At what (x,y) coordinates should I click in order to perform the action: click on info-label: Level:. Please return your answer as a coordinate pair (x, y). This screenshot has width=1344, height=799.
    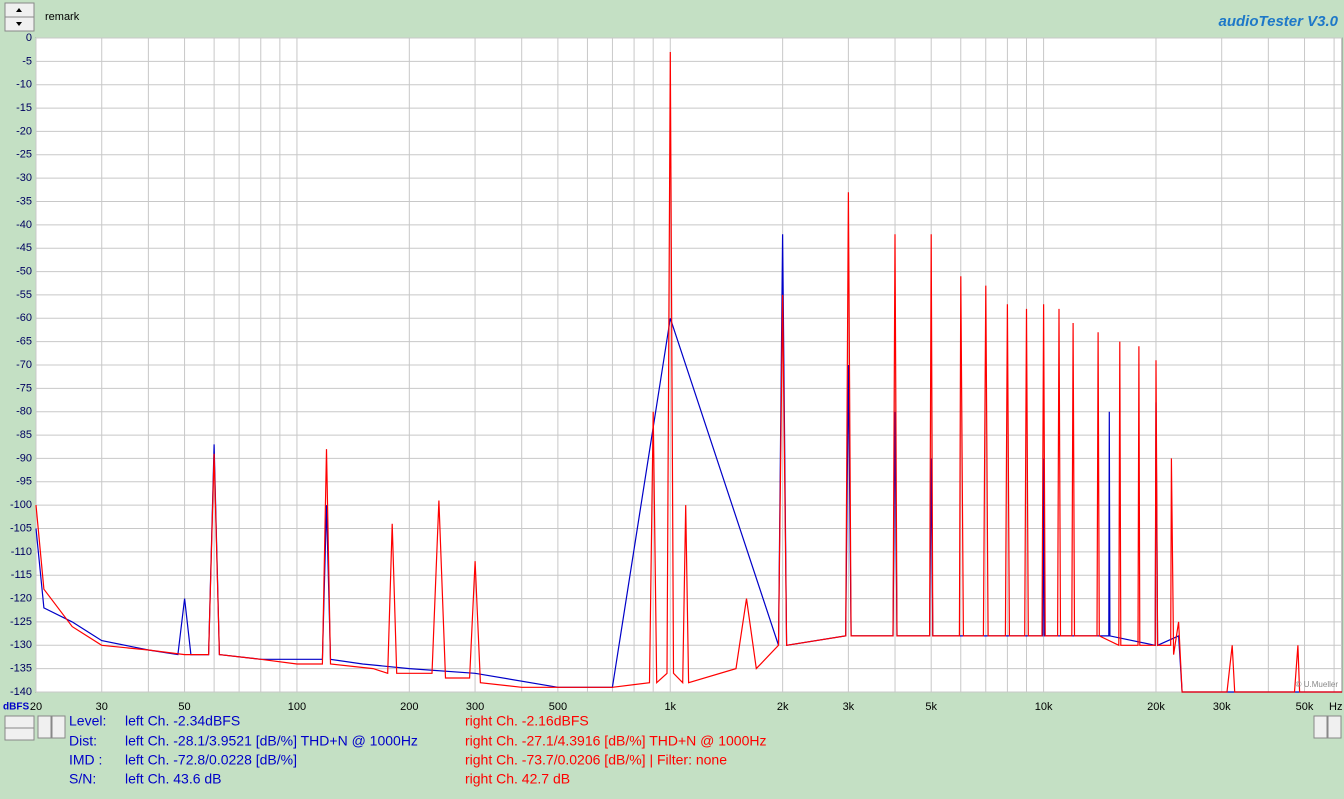
    Looking at the image, I should click on (87, 721).